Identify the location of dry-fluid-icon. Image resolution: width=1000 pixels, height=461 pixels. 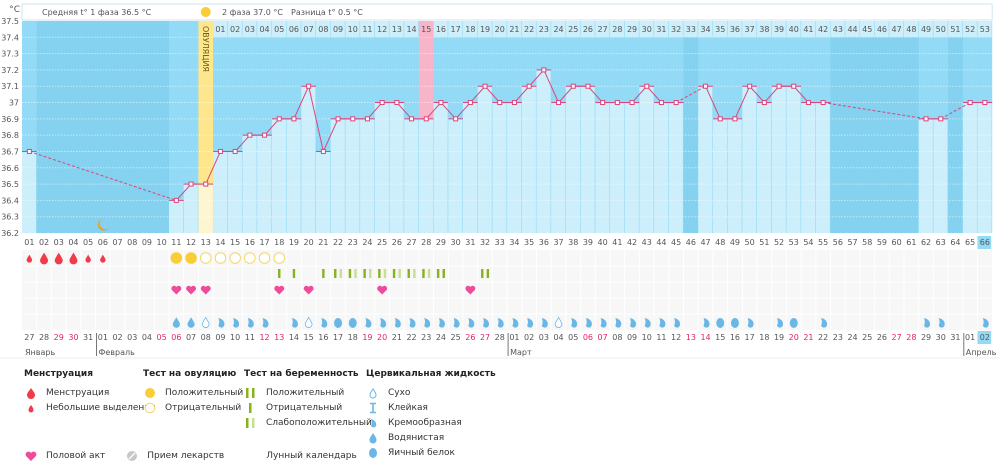
(308, 322).